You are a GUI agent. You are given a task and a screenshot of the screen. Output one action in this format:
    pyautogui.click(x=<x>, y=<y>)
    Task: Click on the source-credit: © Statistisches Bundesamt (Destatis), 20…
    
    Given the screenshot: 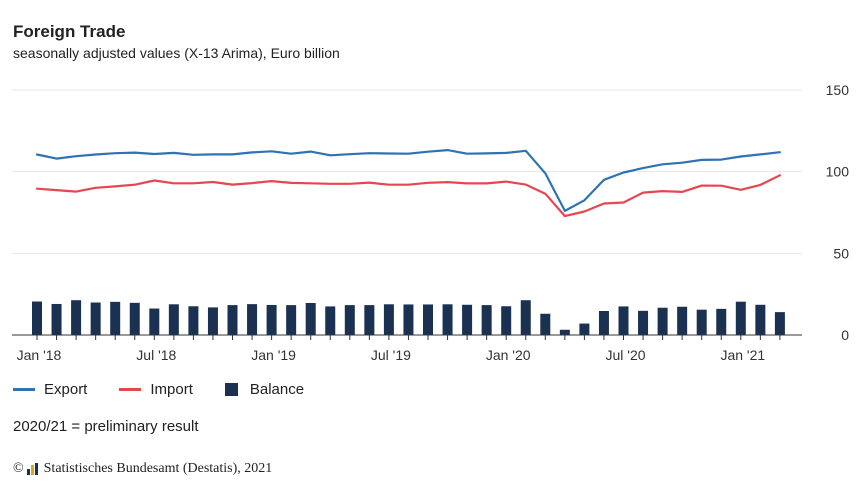 What is the action you would take?
    pyautogui.click(x=142, y=469)
    